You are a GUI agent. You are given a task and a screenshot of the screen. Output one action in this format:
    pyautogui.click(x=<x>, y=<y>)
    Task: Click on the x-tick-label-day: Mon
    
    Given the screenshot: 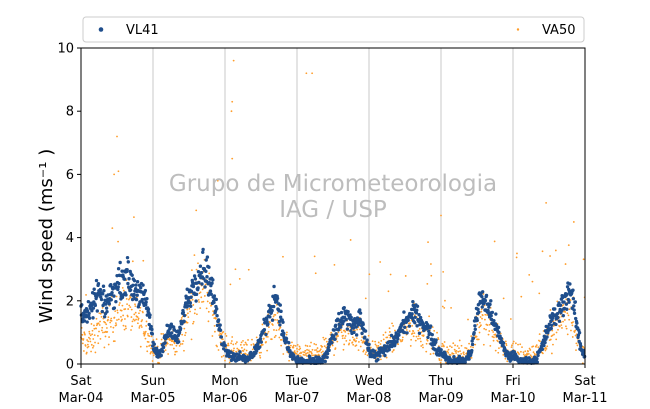 What is the action you would take?
    pyautogui.click(x=224, y=381)
    